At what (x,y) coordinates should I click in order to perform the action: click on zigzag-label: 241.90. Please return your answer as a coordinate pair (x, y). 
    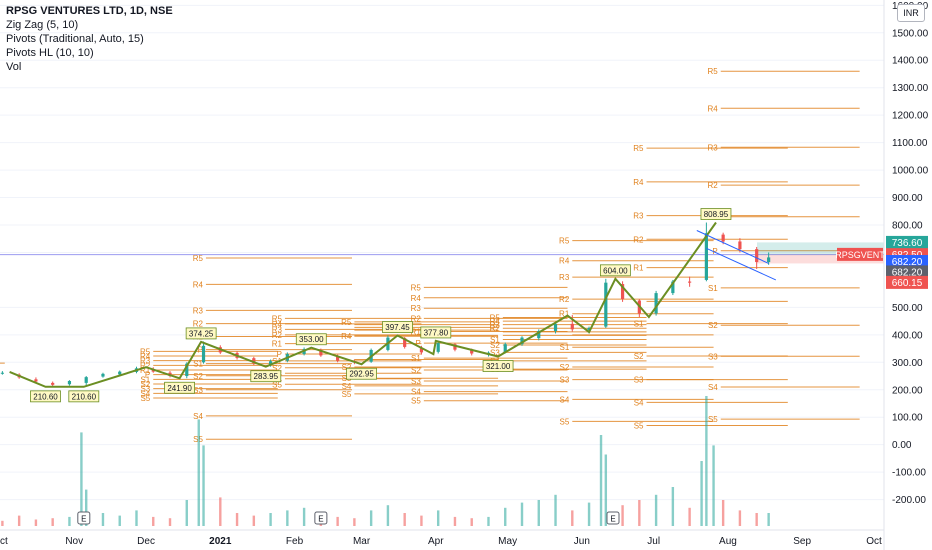
    Looking at the image, I should click on (179, 388).